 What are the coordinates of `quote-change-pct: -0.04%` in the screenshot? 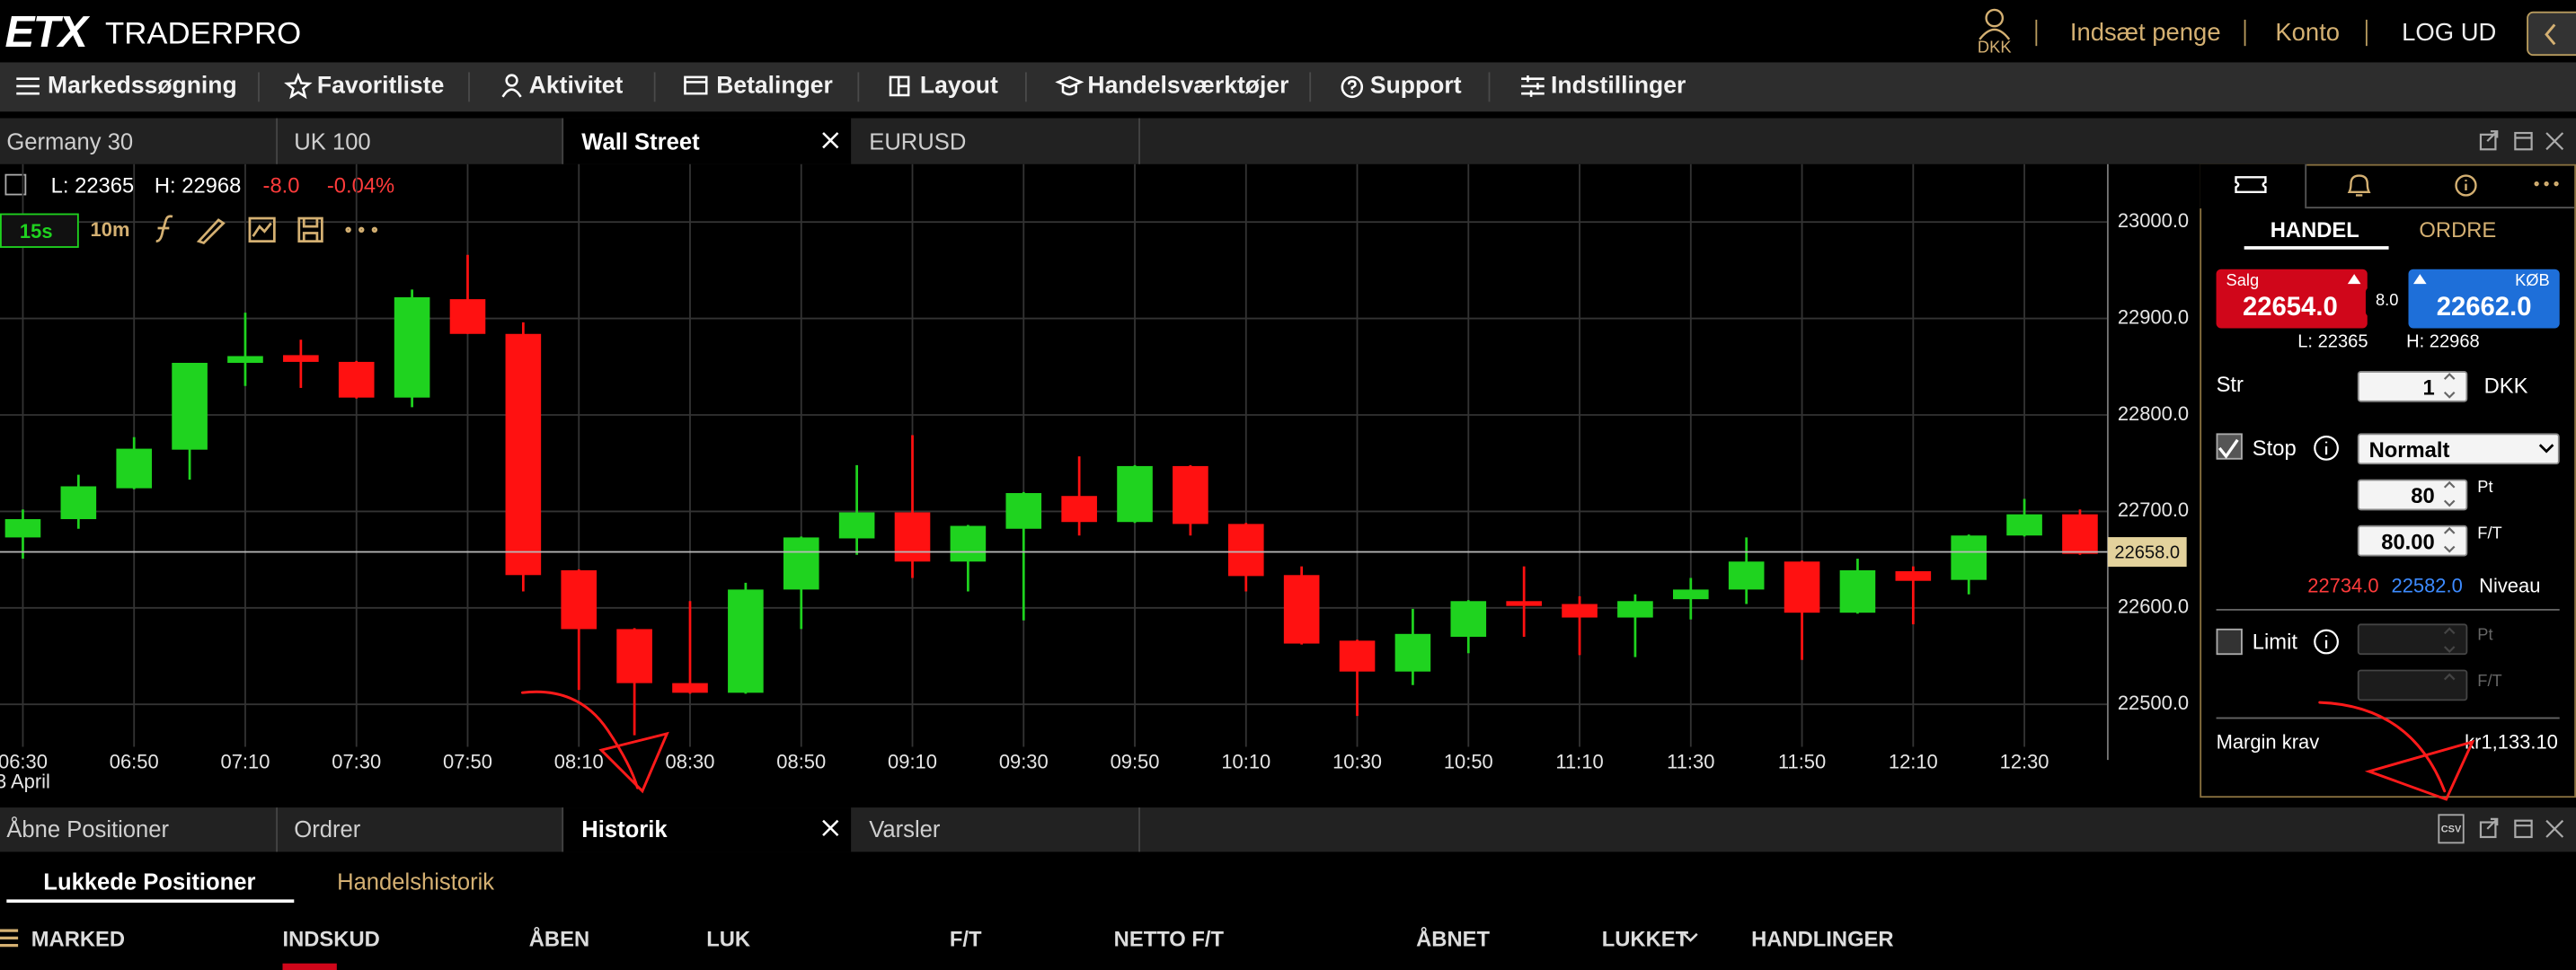 It's located at (361, 185).